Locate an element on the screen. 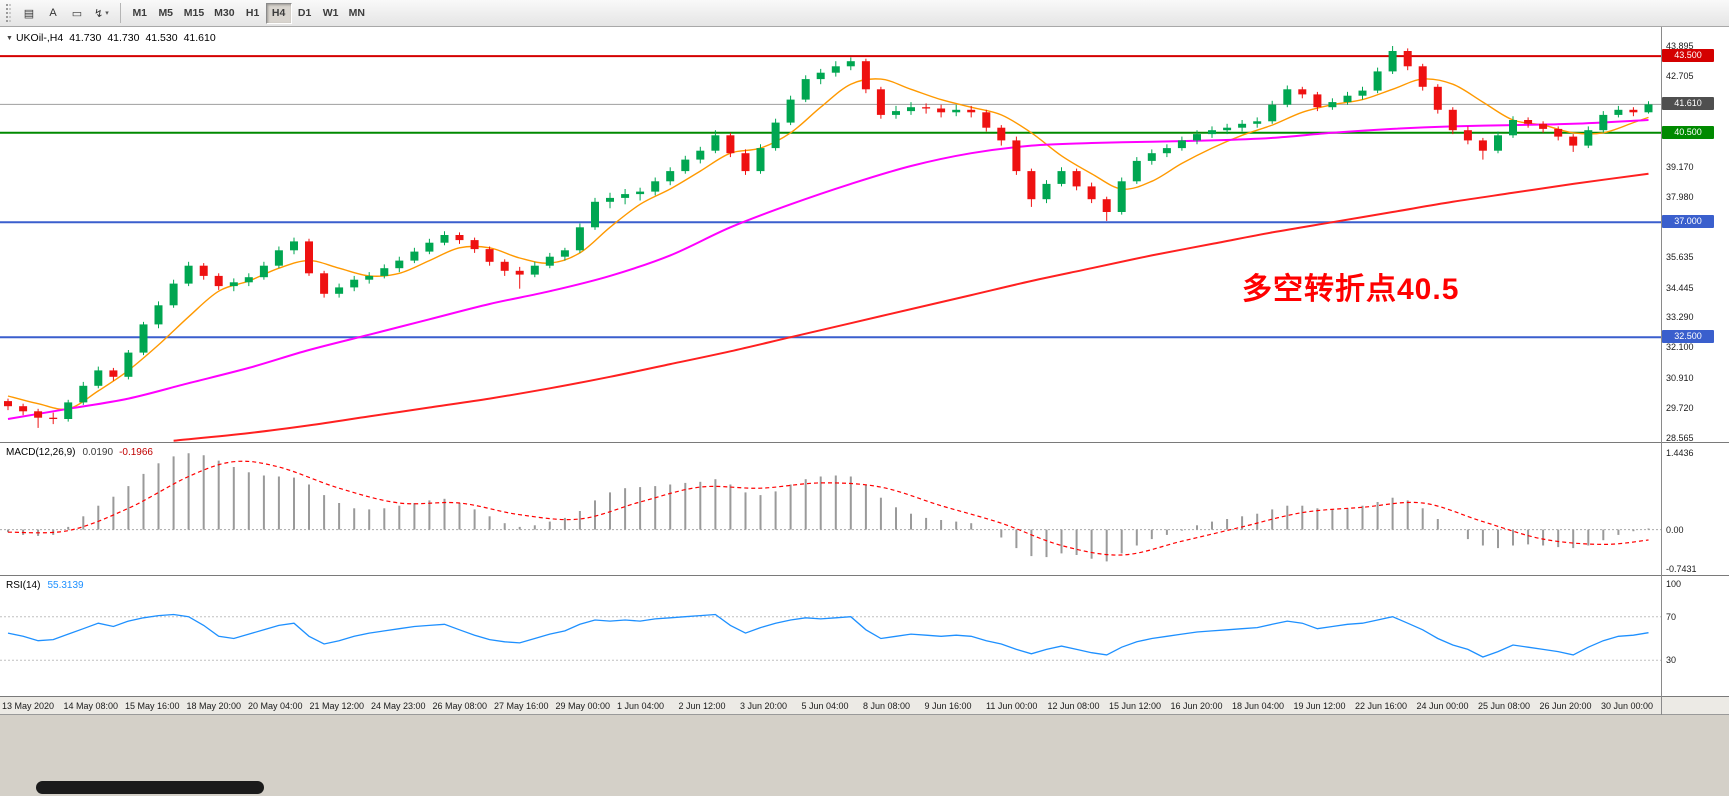 This screenshot has width=1729, height=796. collapse-triangle-icon: ▼ is located at coordinates (9, 38).